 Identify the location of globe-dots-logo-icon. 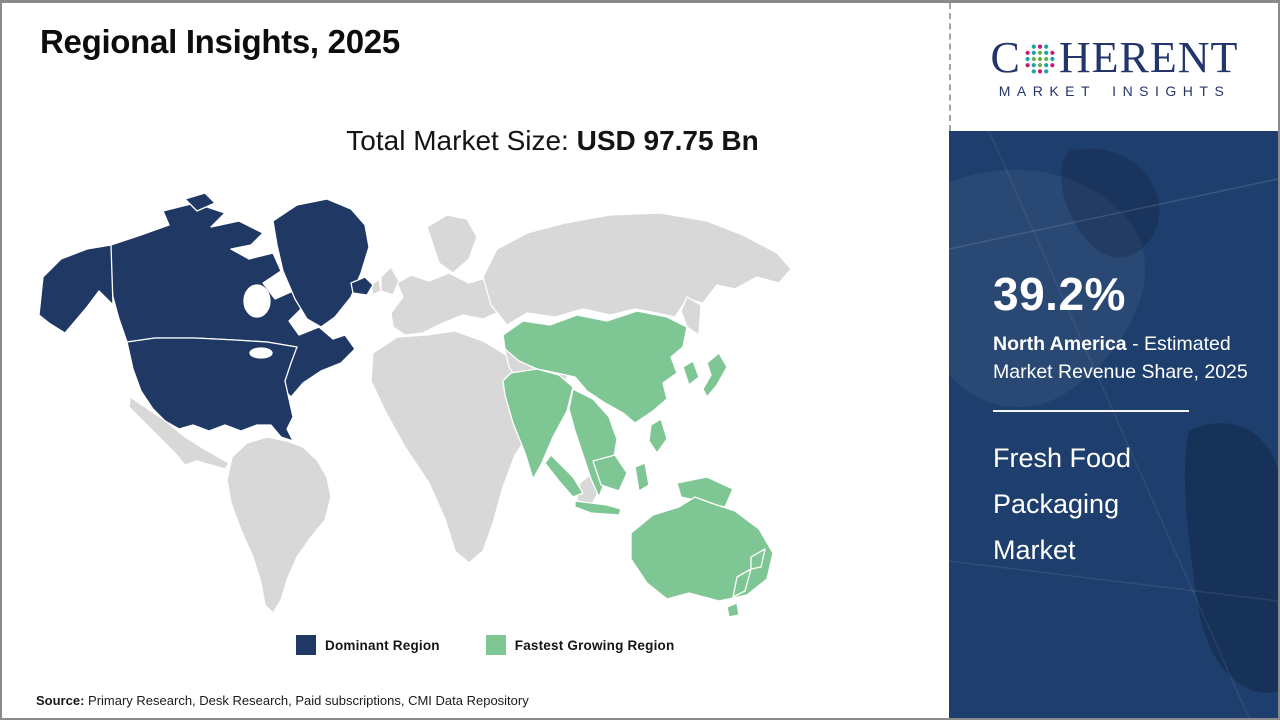
(1040, 58).